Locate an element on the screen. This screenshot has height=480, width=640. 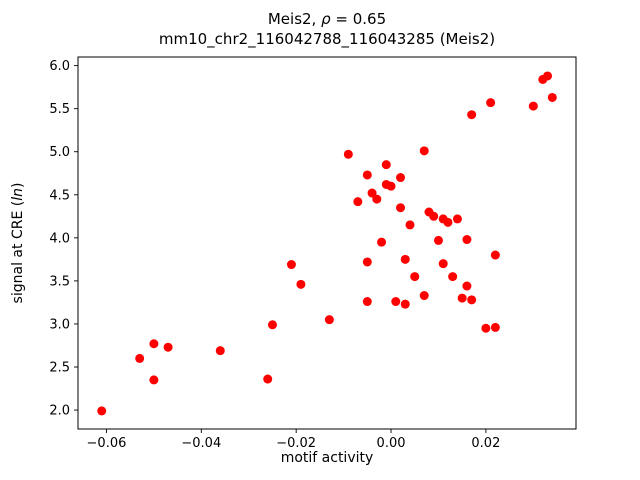
y-axis-label: signal at CRE (ln) is located at coordinates (18, 243).